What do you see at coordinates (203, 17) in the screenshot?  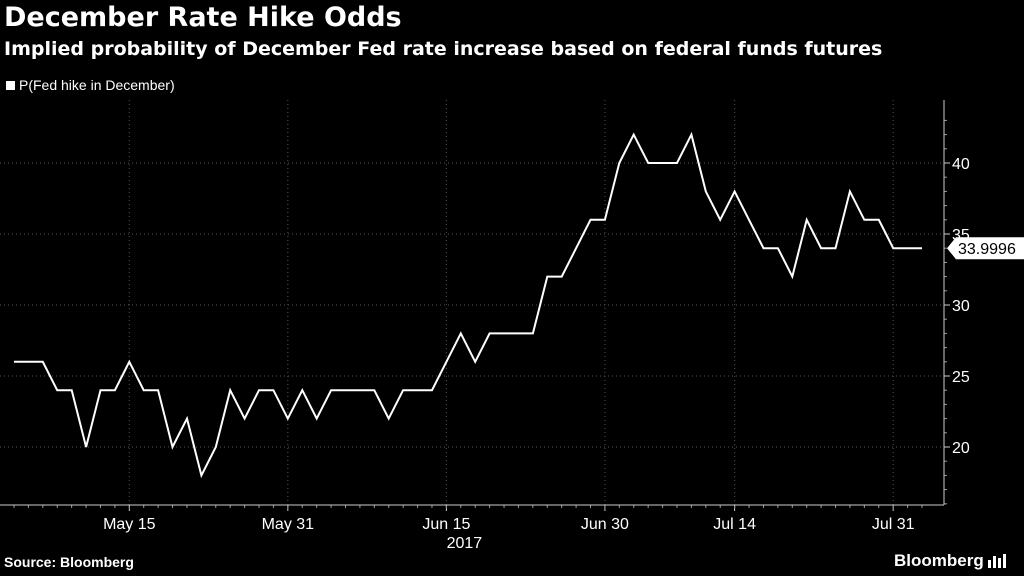 I see `chart-title: December Rate Hike Odds` at bounding box center [203, 17].